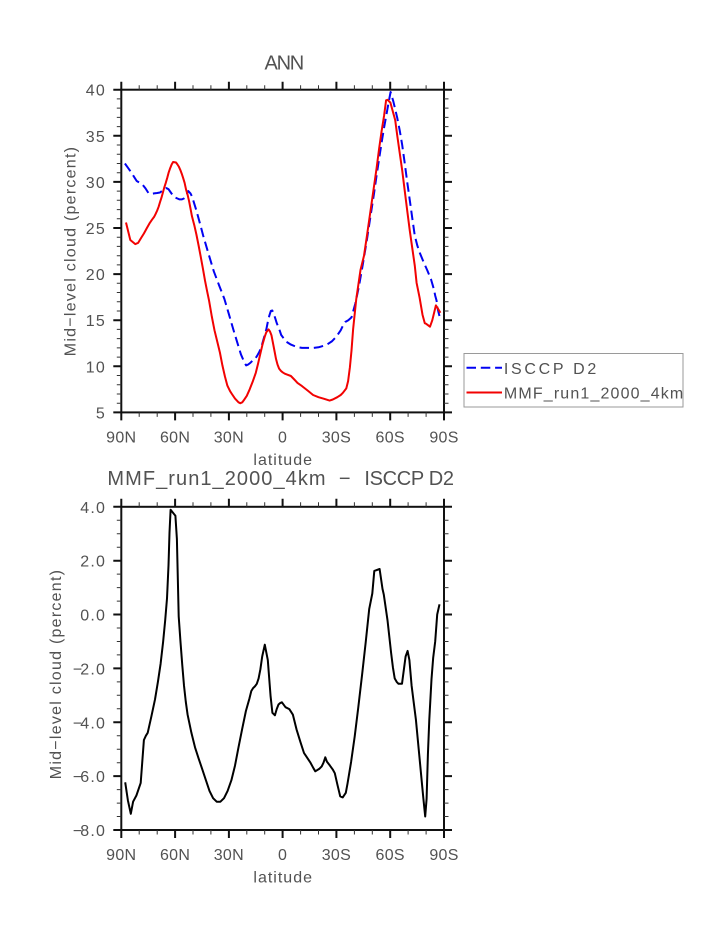 Image resolution: width=723 pixels, height=935 pixels. What do you see at coordinates (93, 562) in the screenshot?
I see `svg-text: 2.0` at bounding box center [93, 562].